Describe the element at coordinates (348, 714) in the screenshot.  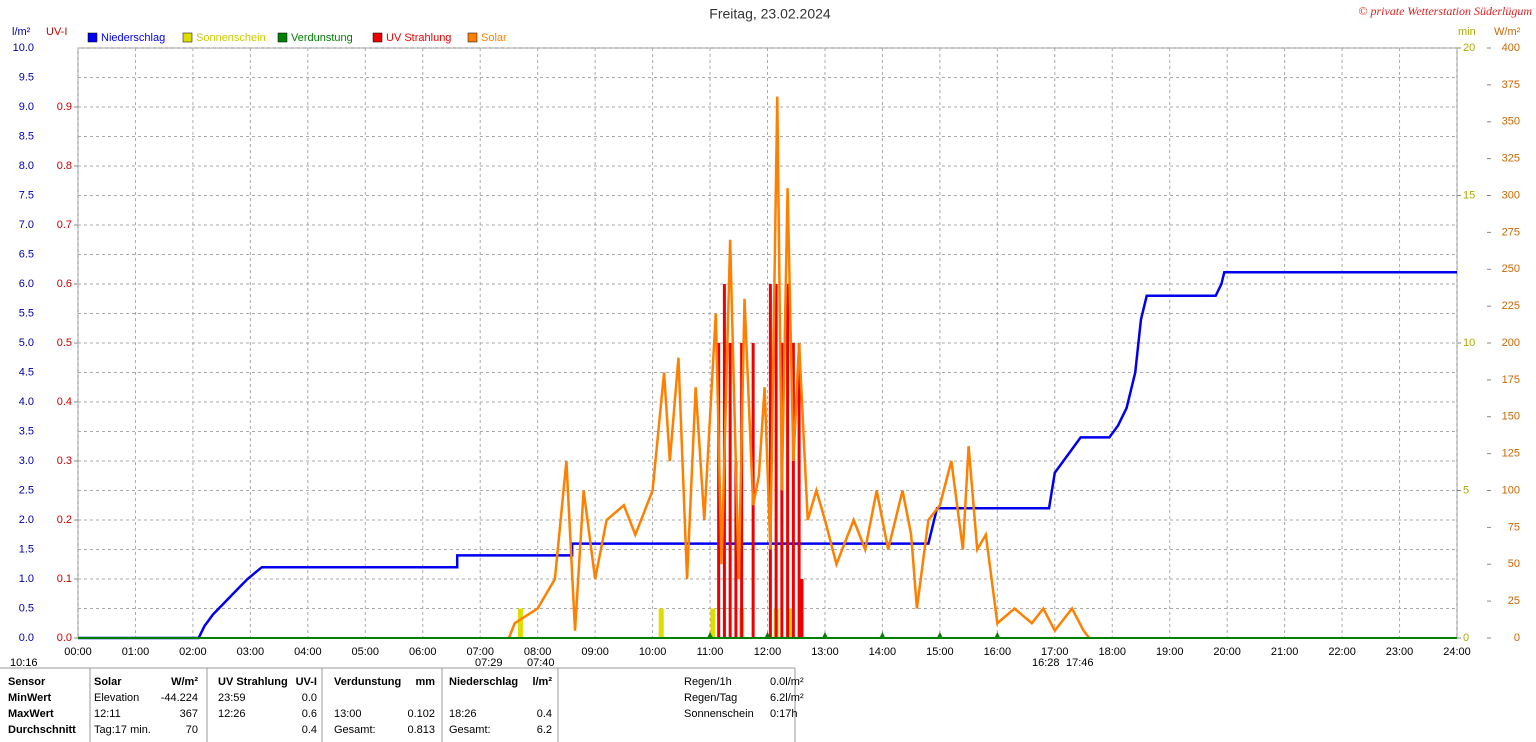
I see `table-cell: 13:00` at that location.